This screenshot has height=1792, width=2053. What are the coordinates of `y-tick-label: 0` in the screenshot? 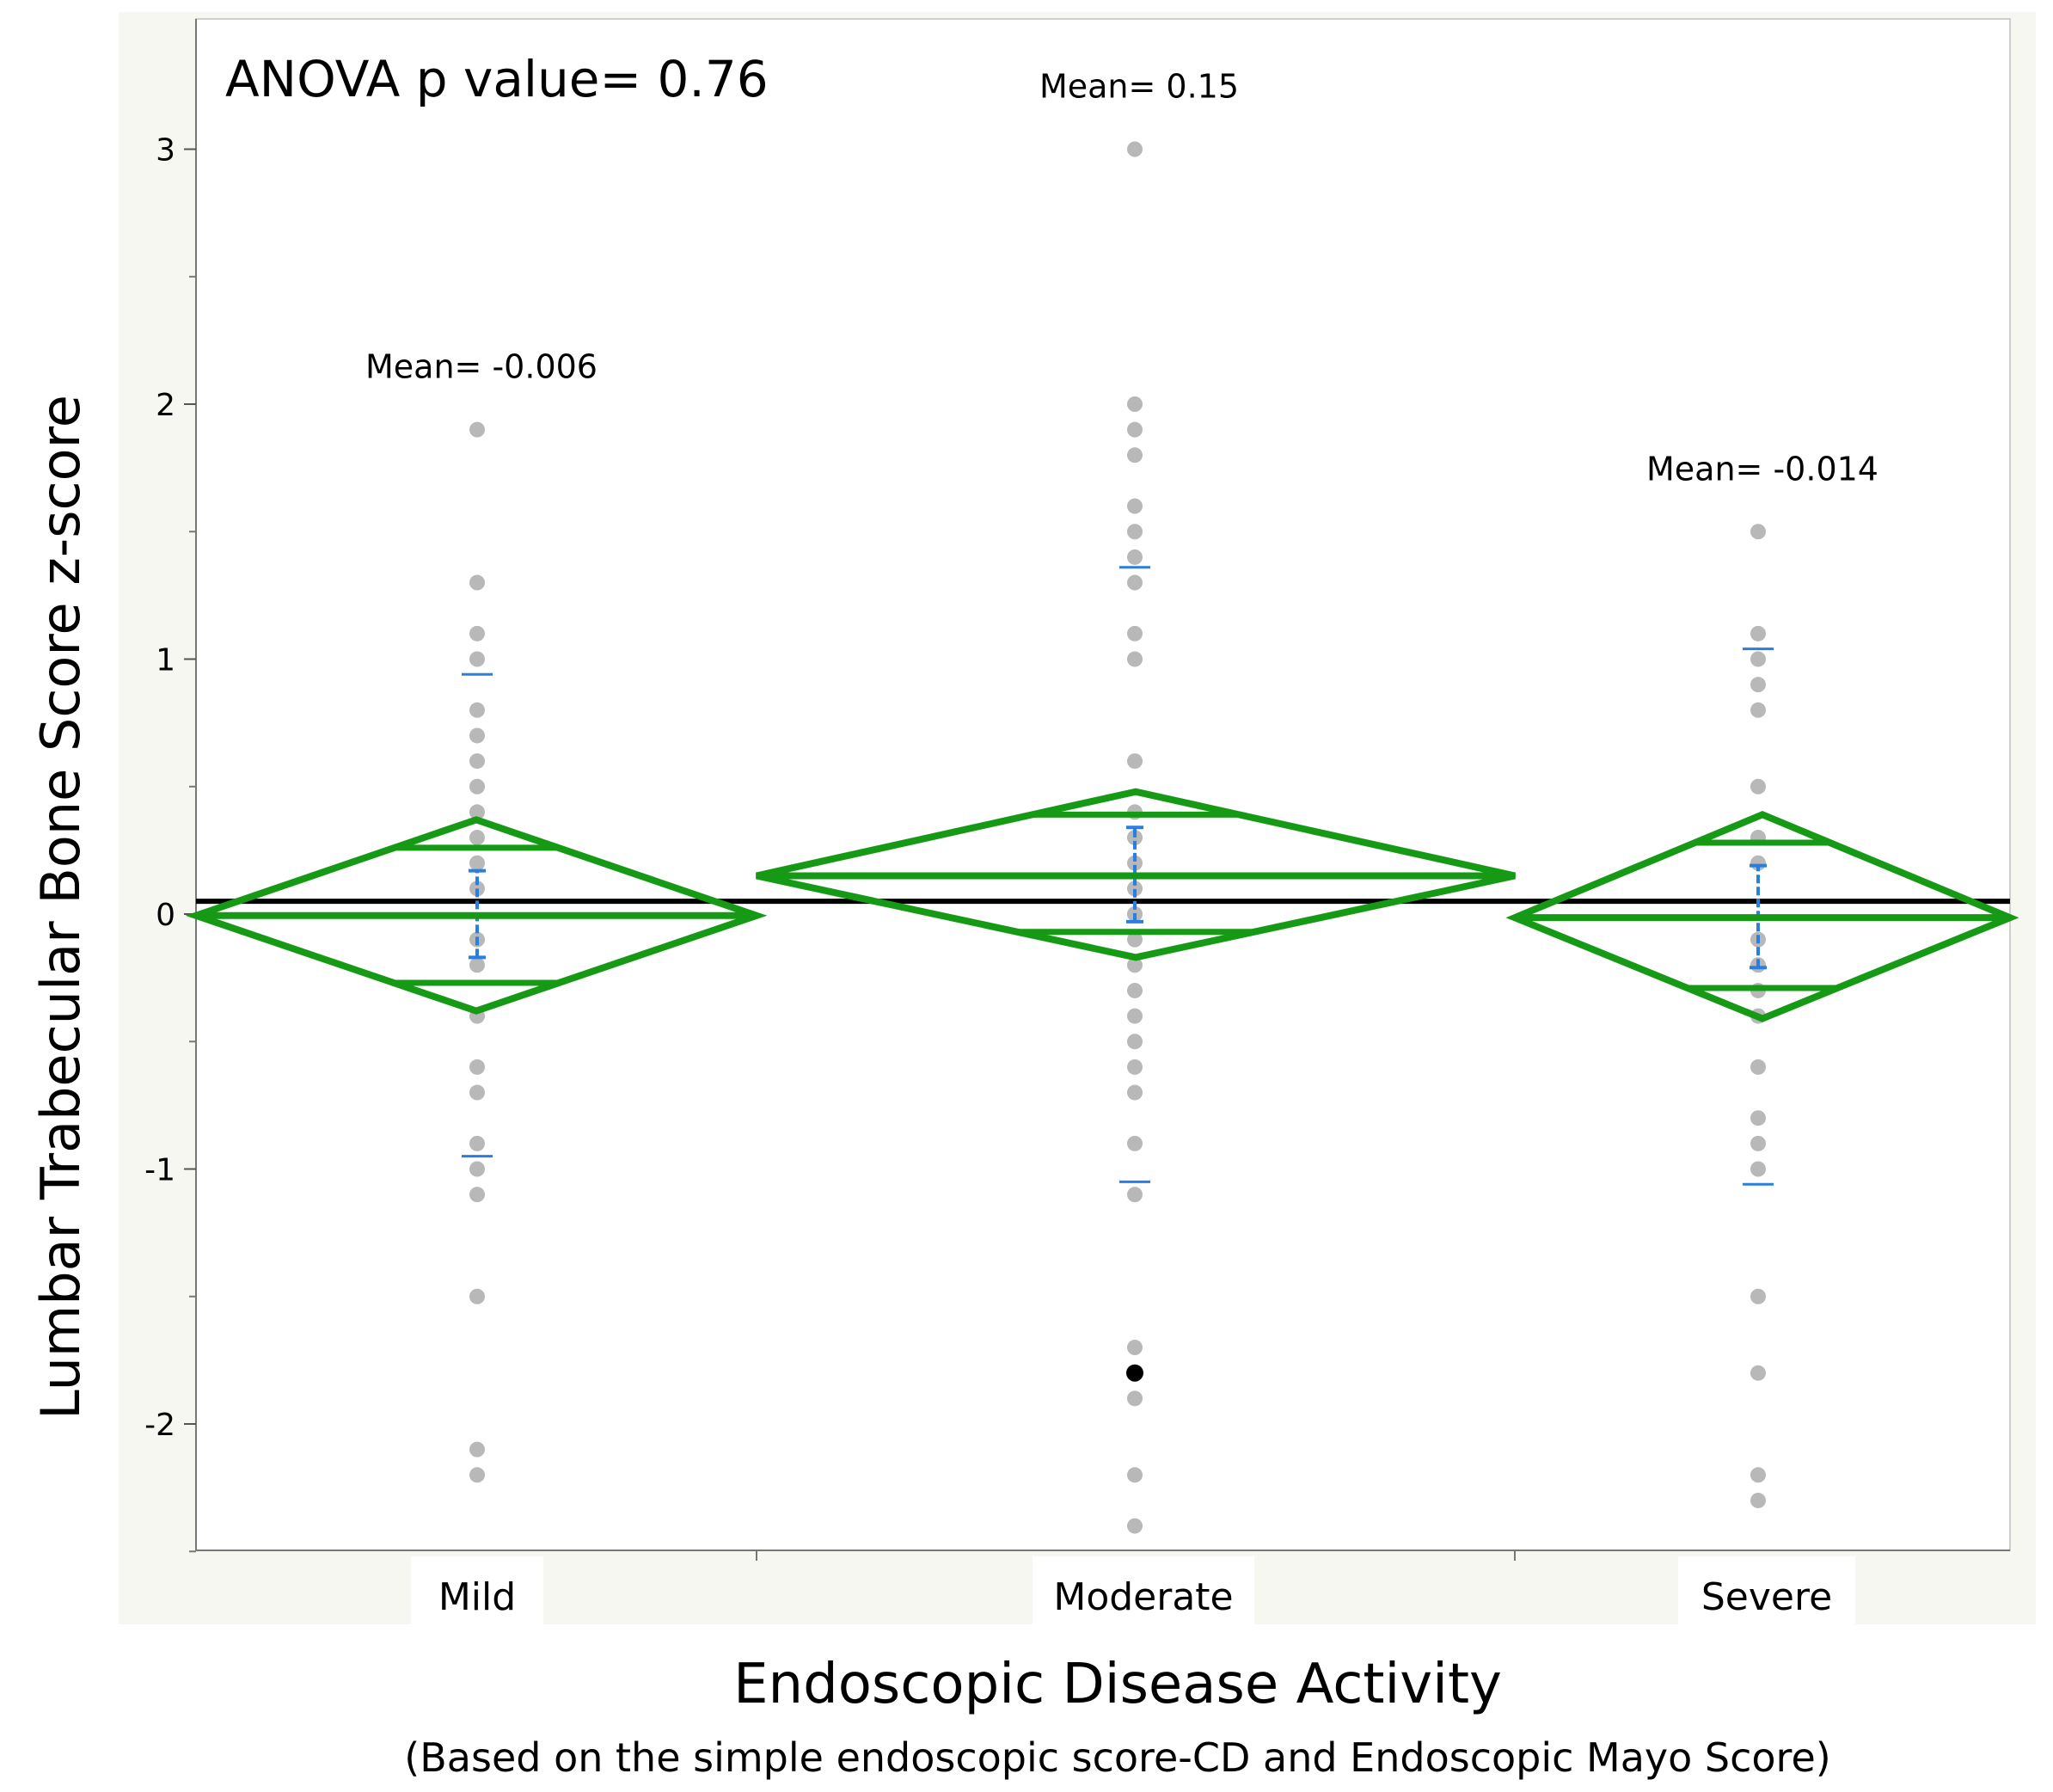 It's located at (165, 915).